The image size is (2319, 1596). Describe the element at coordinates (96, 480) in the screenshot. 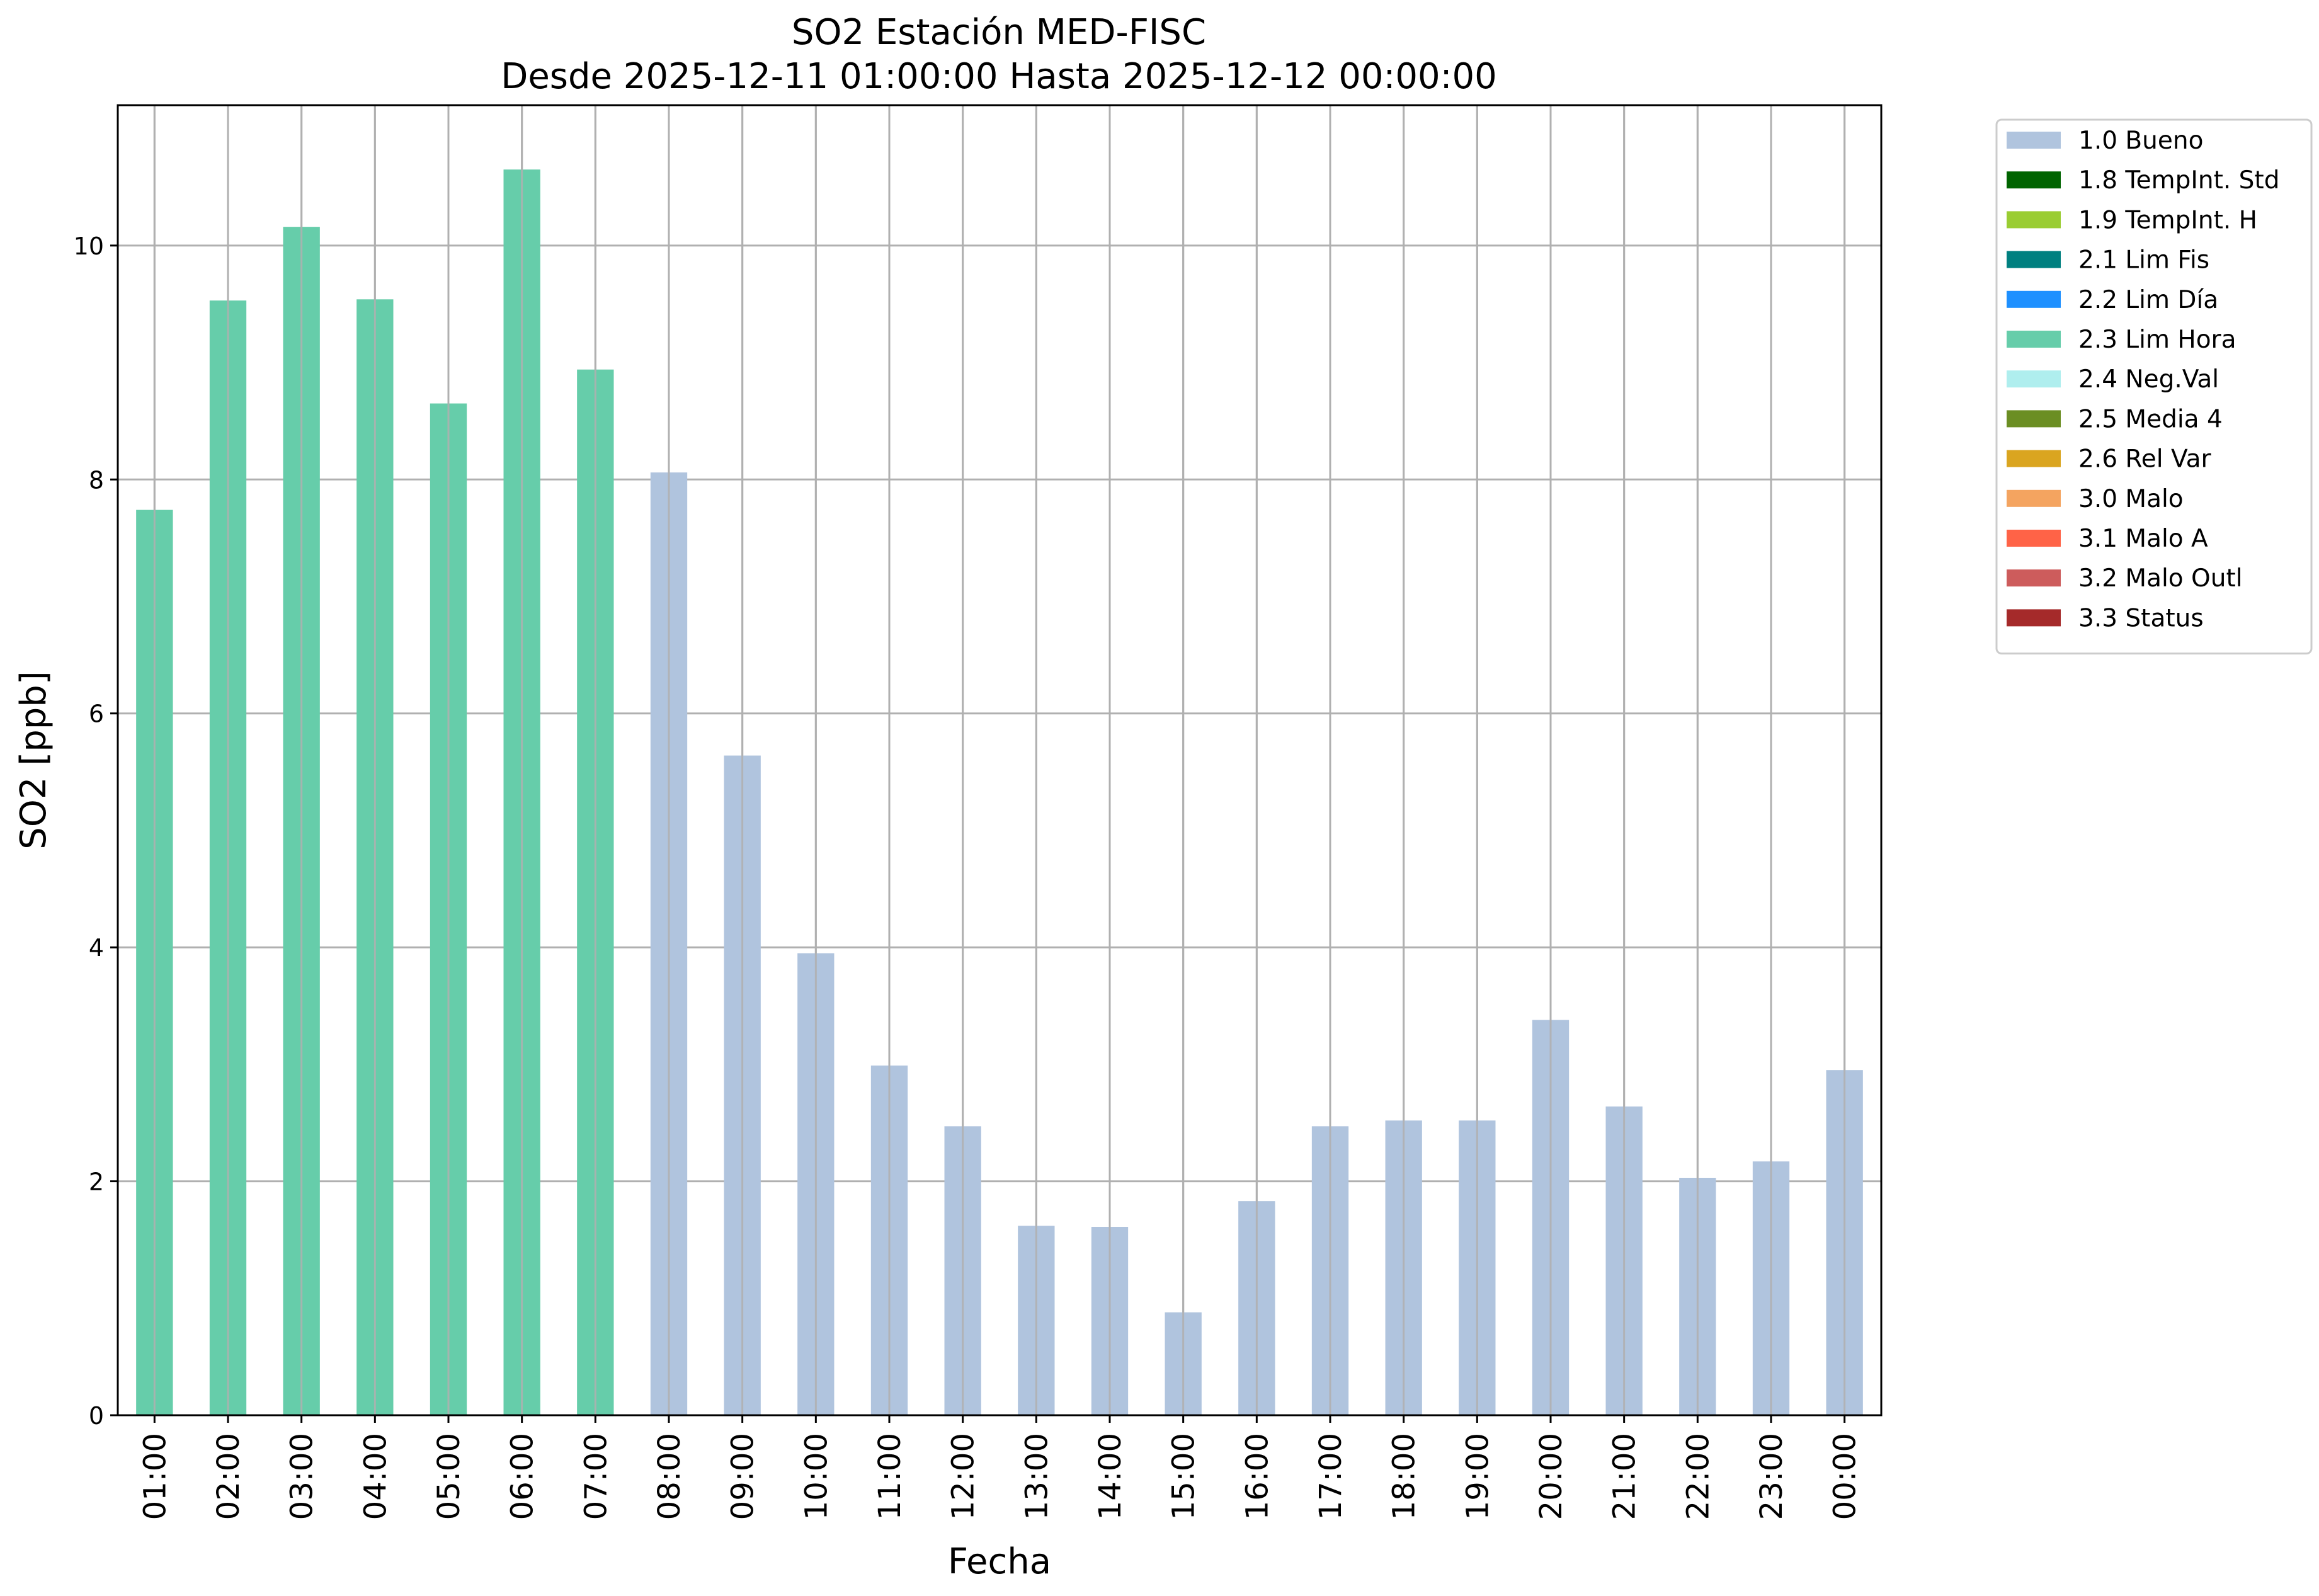

I see `y-tick-label: 8` at that location.